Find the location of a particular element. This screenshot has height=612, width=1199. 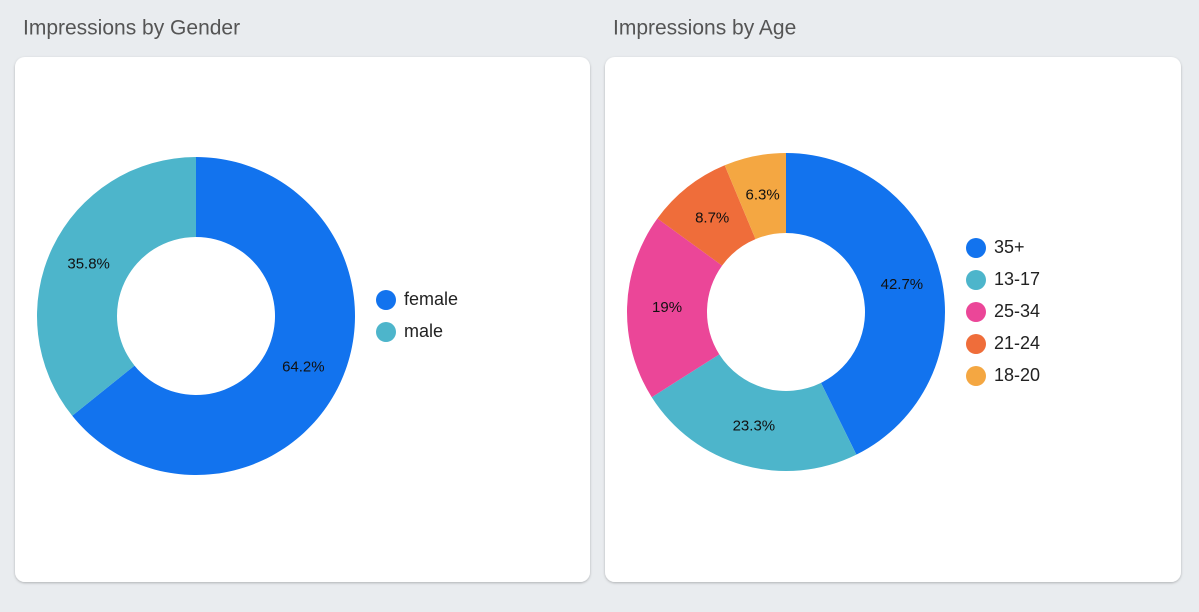

slice-label: 6.3% is located at coordinates (762, 194).